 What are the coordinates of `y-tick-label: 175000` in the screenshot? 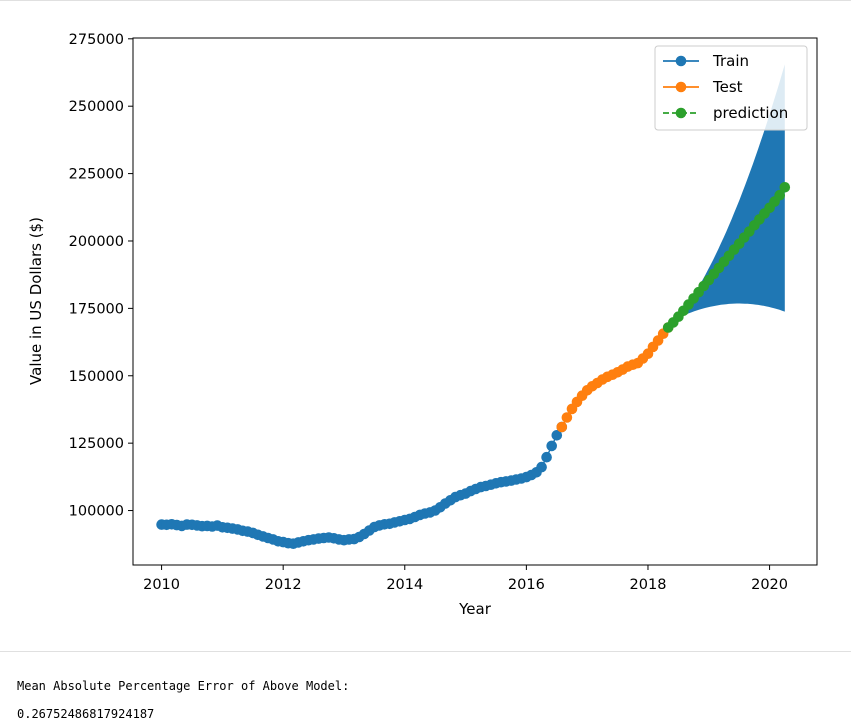 It's located at (96, 309).